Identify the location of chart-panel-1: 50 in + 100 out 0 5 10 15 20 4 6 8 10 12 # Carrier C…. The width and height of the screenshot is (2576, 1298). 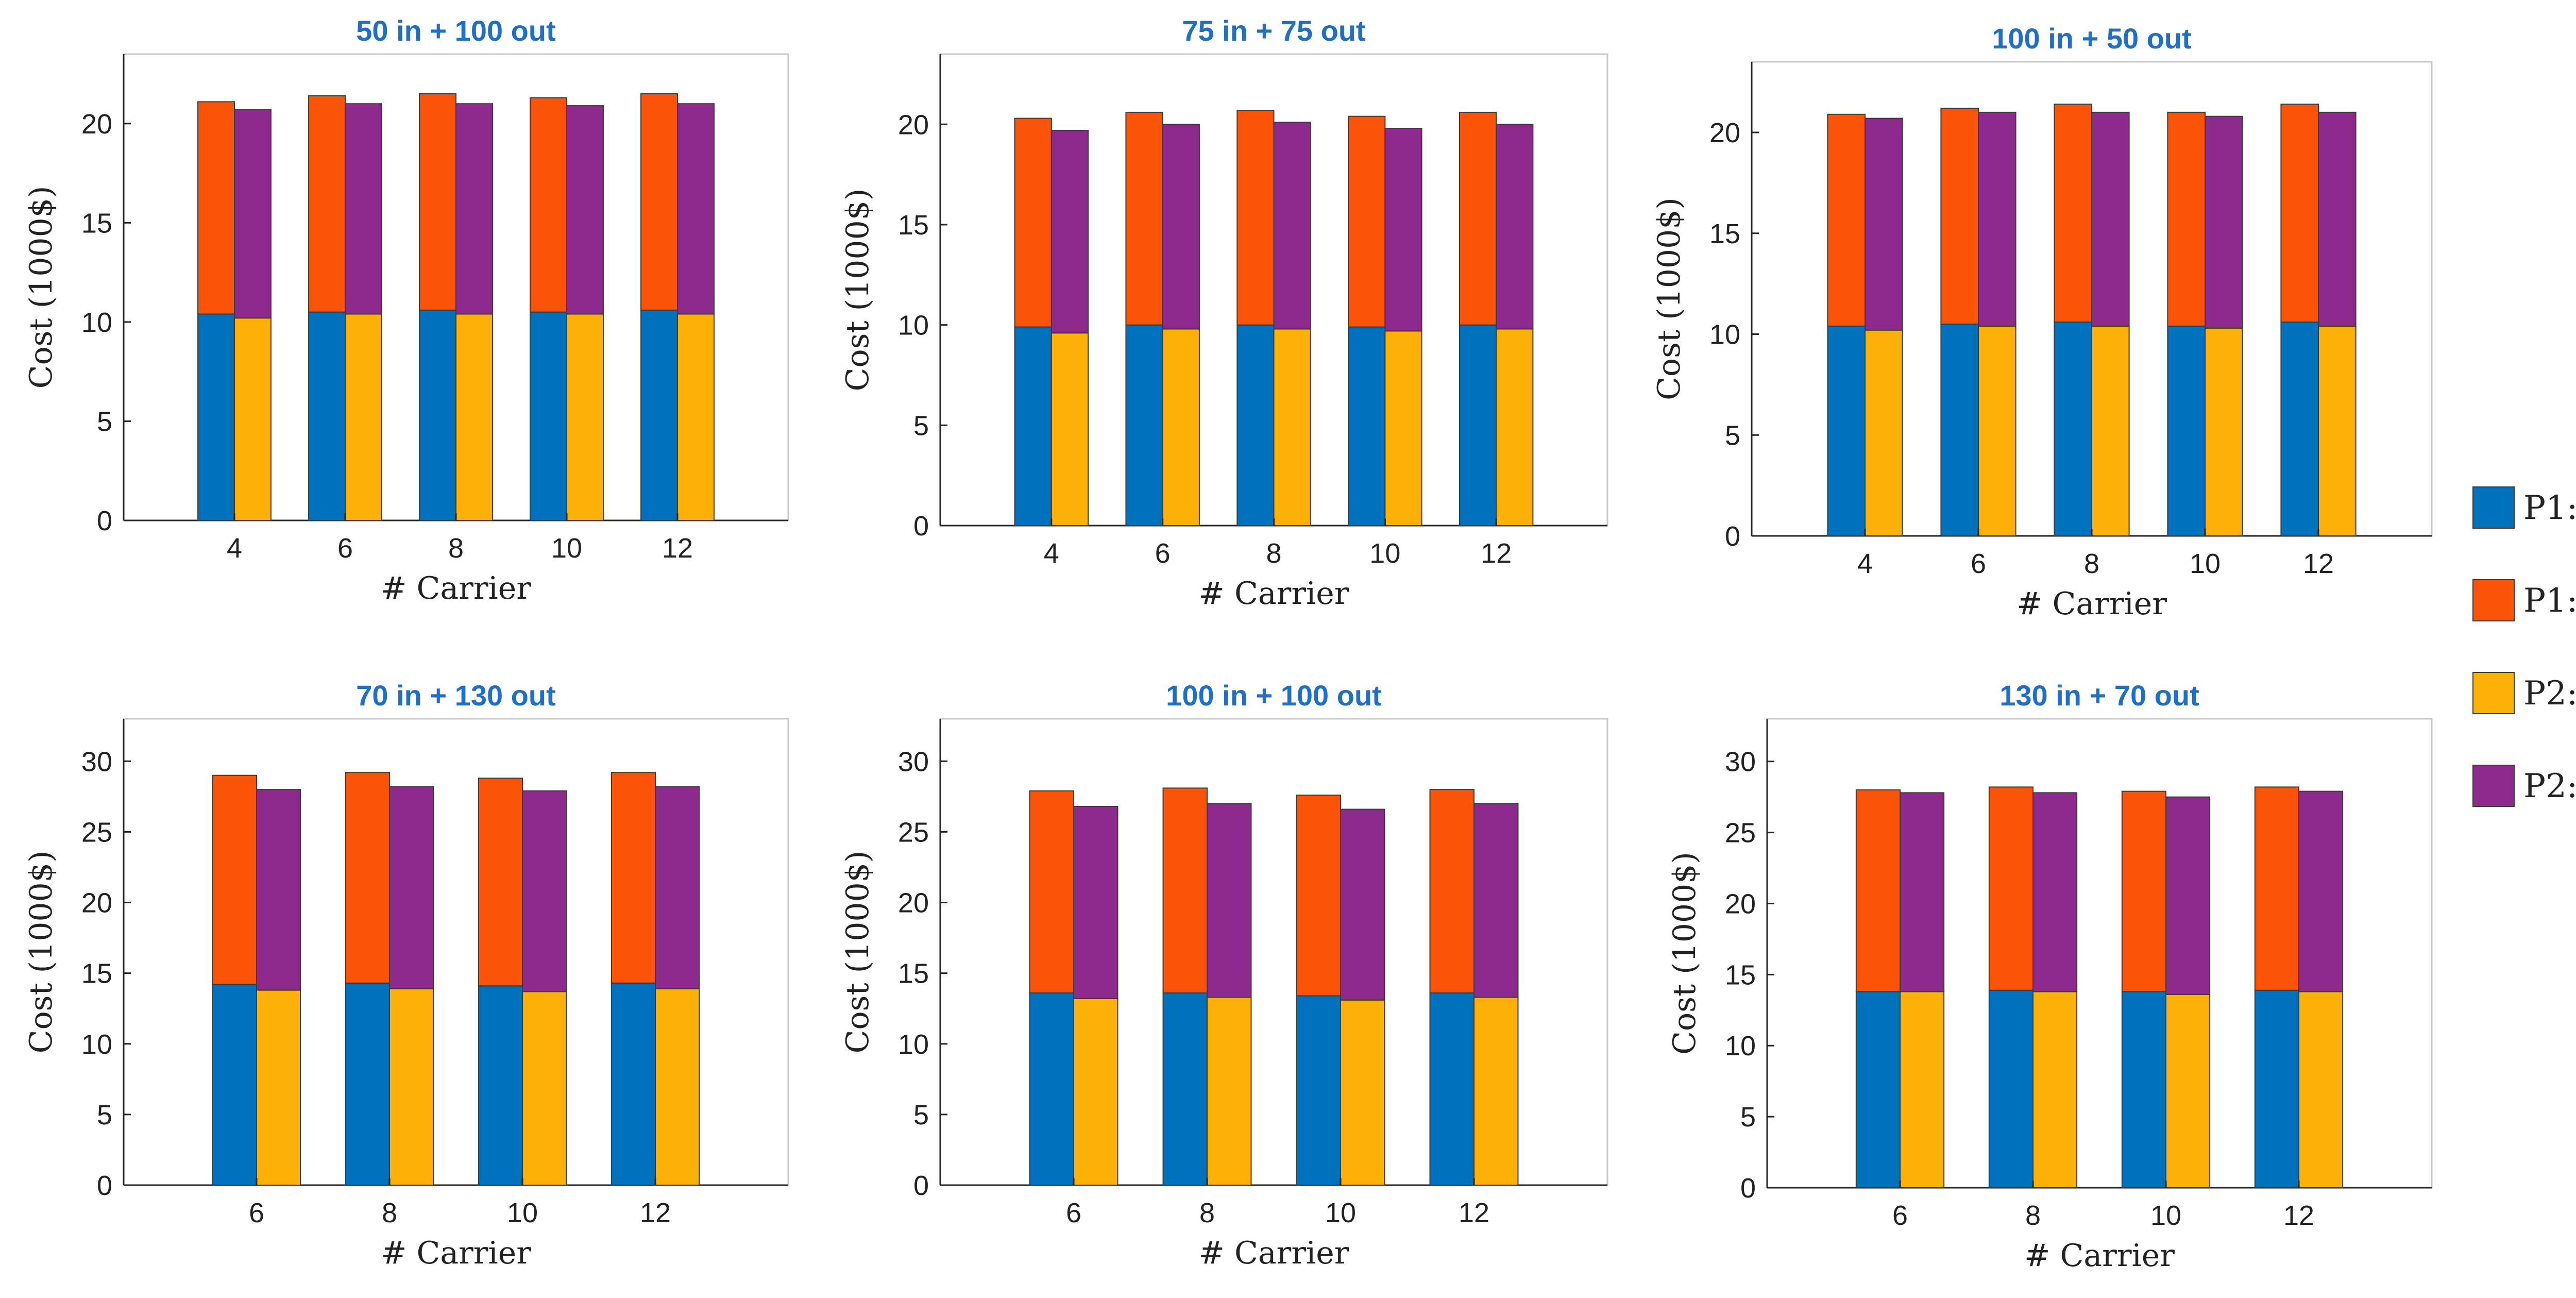
(406, 310).